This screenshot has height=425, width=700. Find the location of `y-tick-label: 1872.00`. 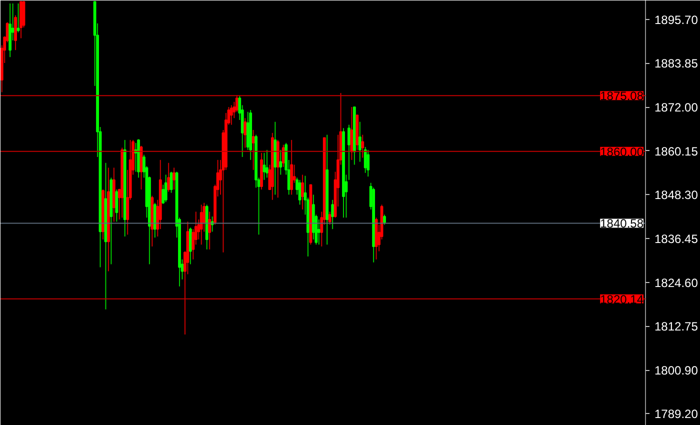

y-tick-label: 1872.00 is located at coordinates (676, 107).